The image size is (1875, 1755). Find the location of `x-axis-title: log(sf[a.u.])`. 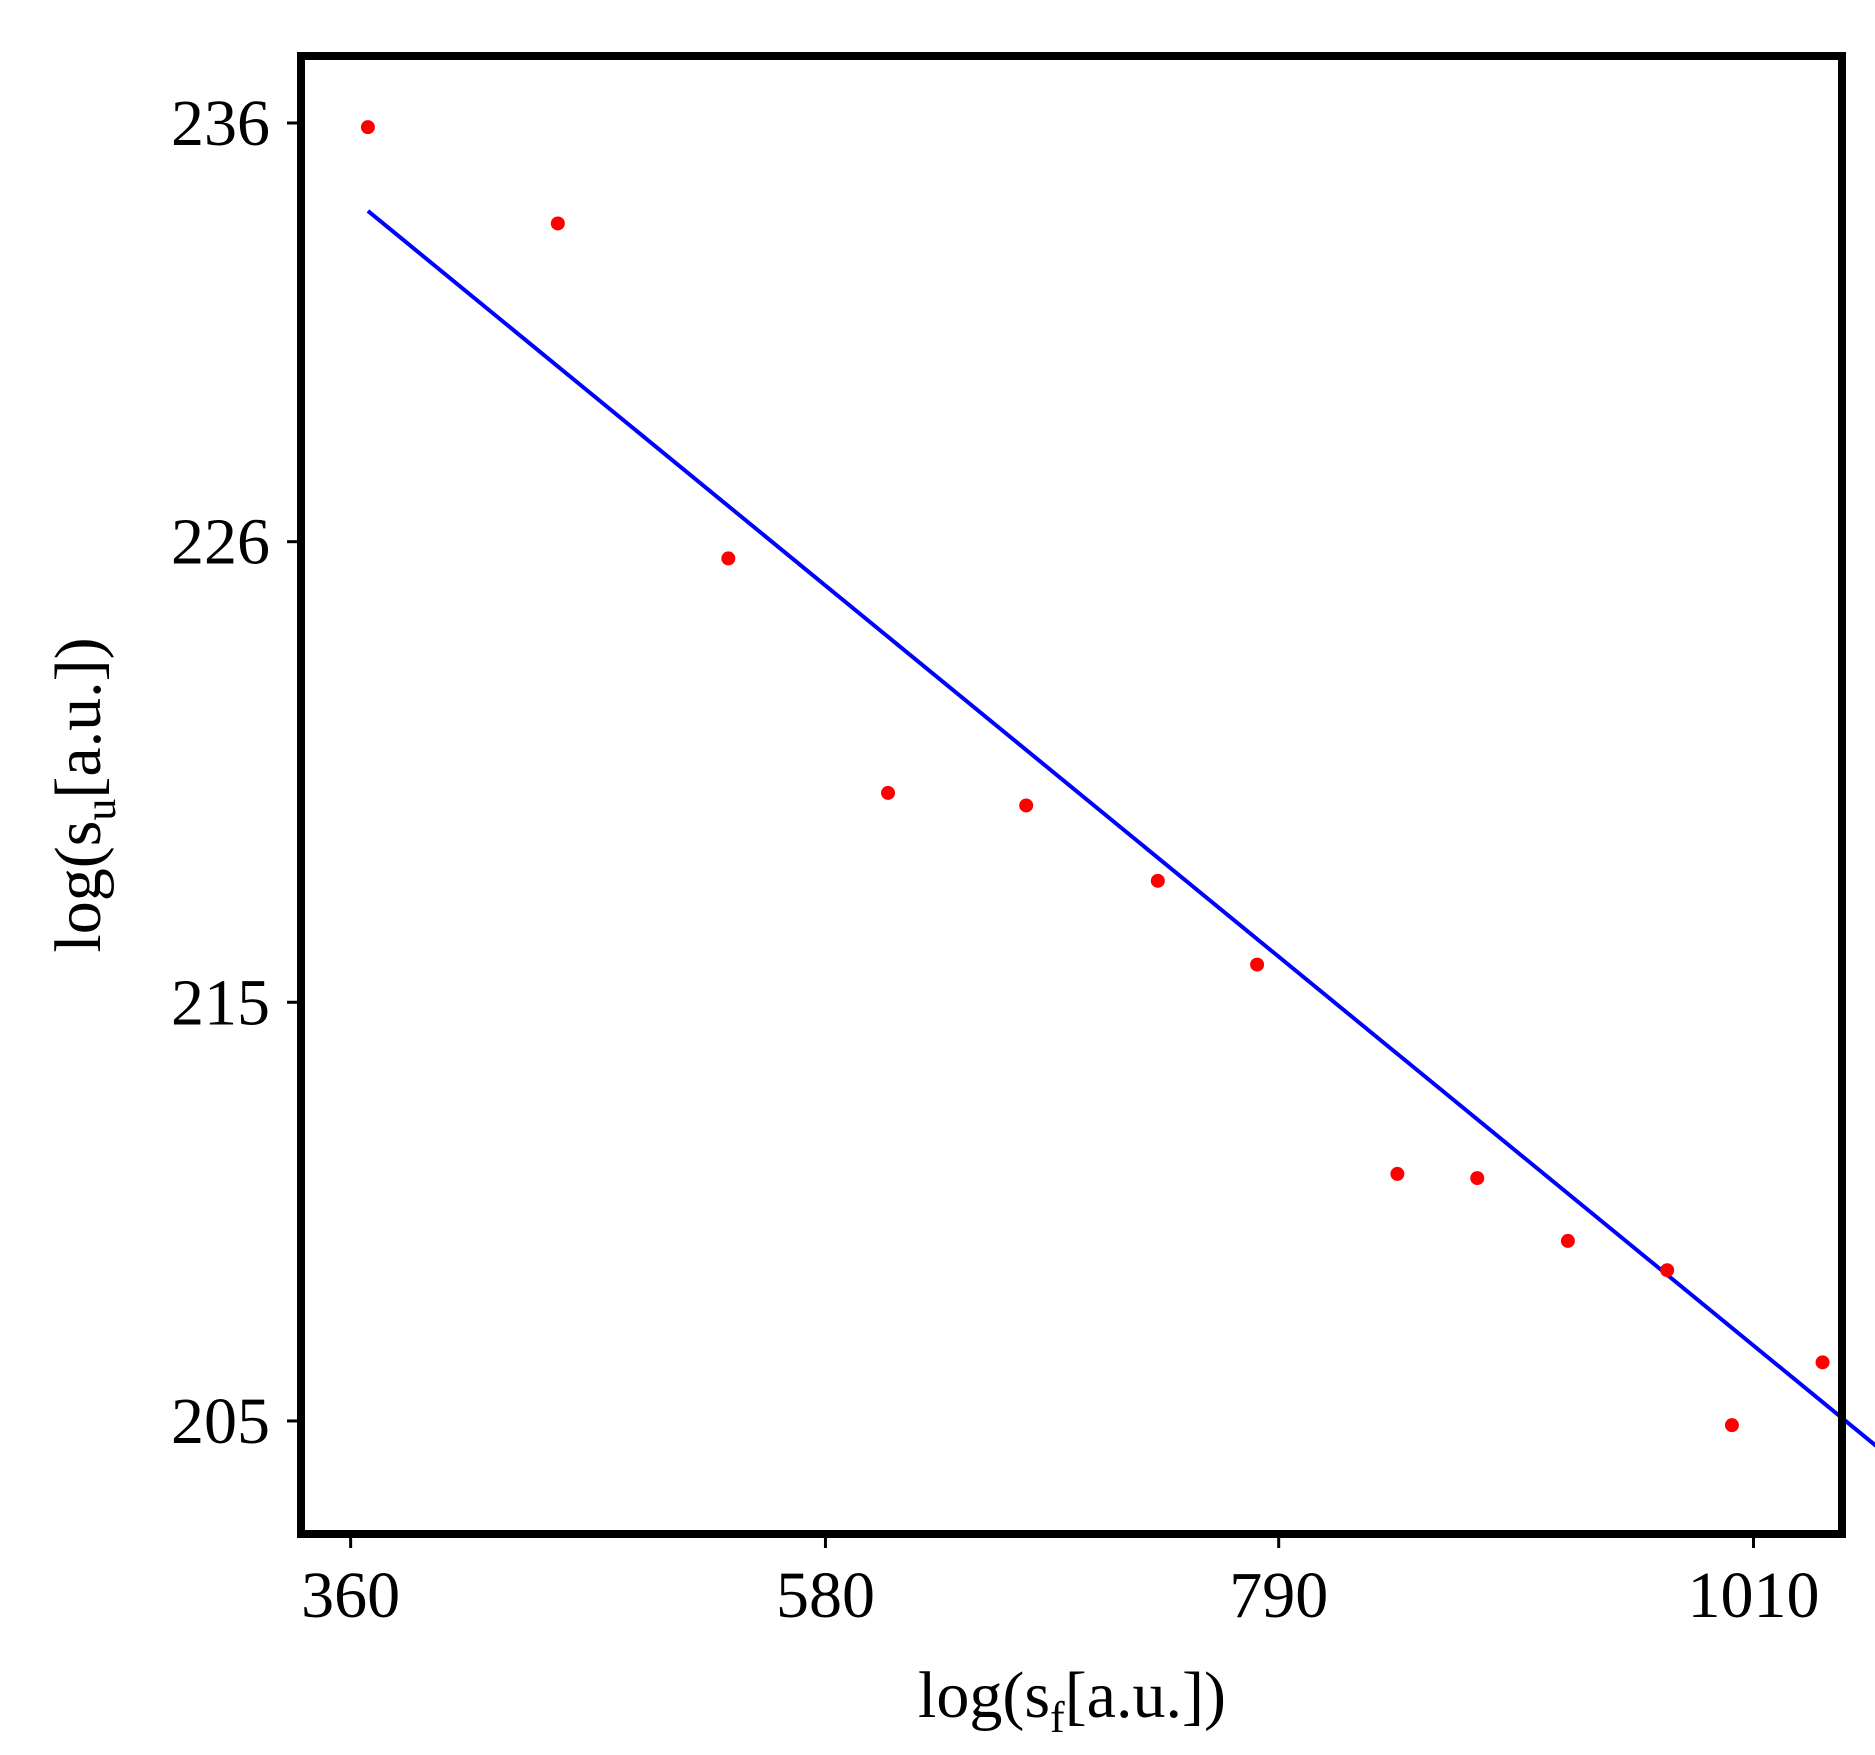

x-axis-title: log(sf[a.u.]) is located at coordinates (1072, 1700).